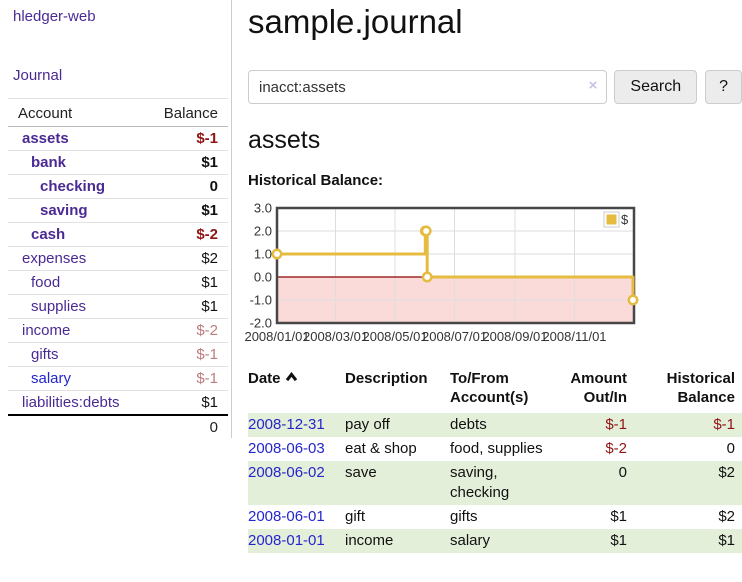  I want to click on clear-search-icon: ×, so click(593, 85).